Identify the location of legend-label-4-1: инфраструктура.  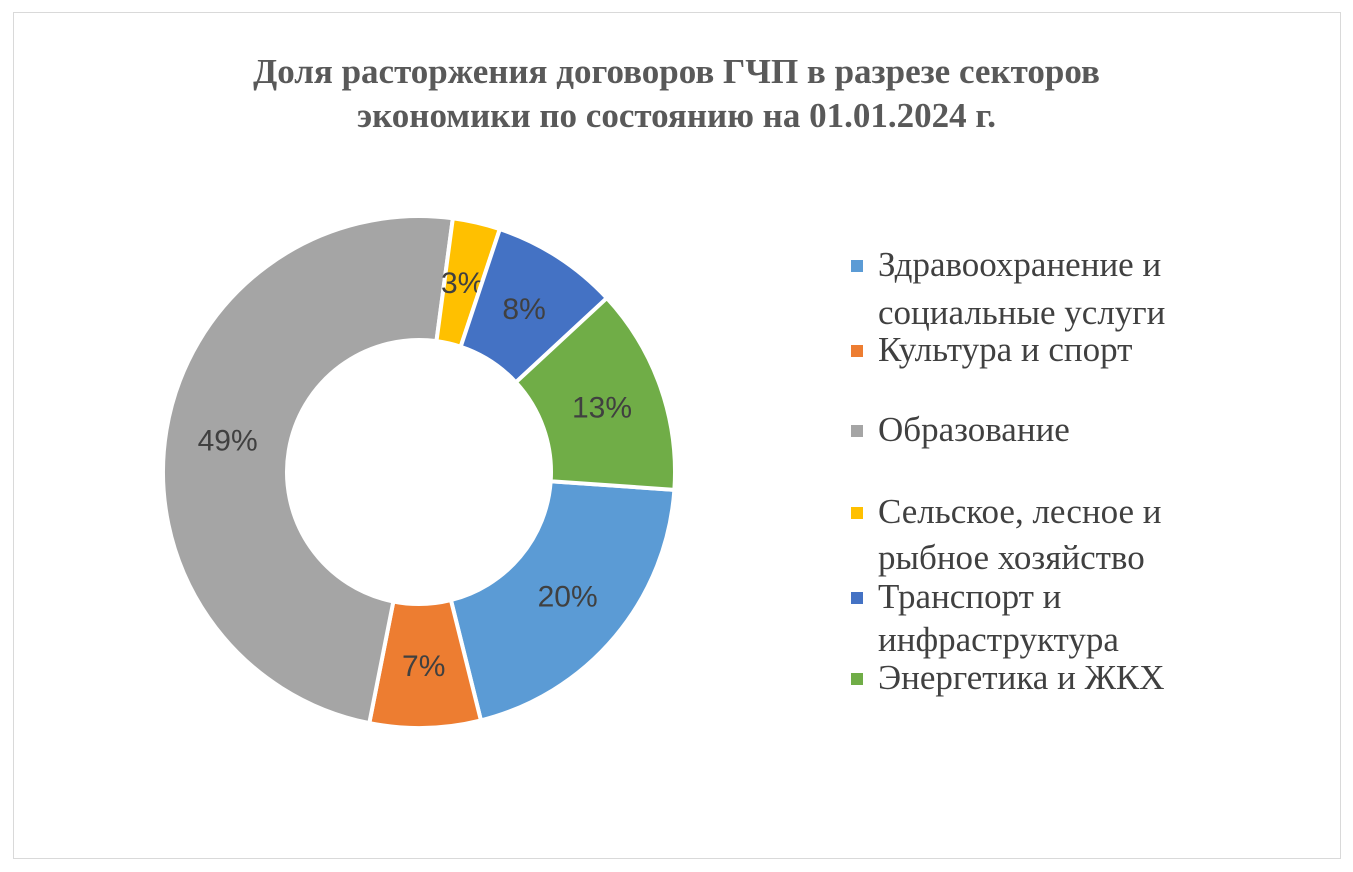
(998, 639).